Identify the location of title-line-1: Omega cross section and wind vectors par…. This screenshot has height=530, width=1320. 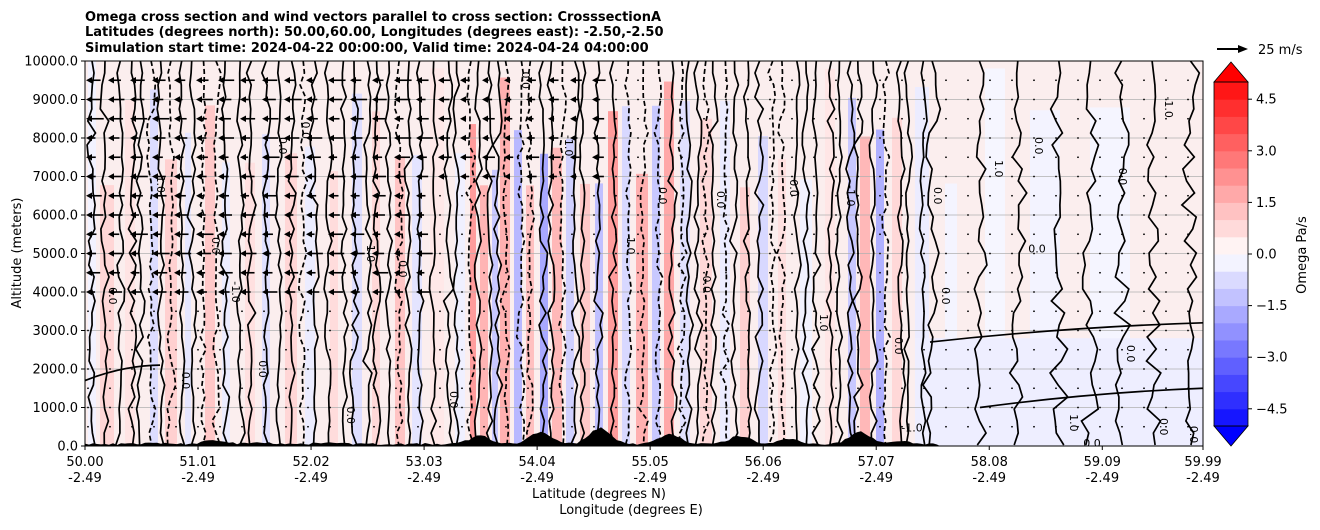
(373, 17).